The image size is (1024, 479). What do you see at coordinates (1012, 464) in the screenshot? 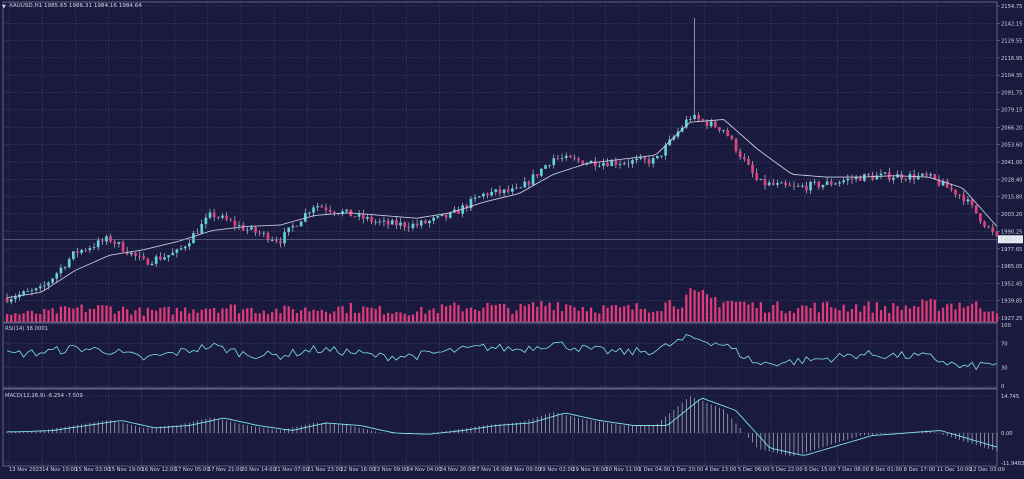
I see `macd-level-label: -11.9483` at bounding box center [1012, 464].